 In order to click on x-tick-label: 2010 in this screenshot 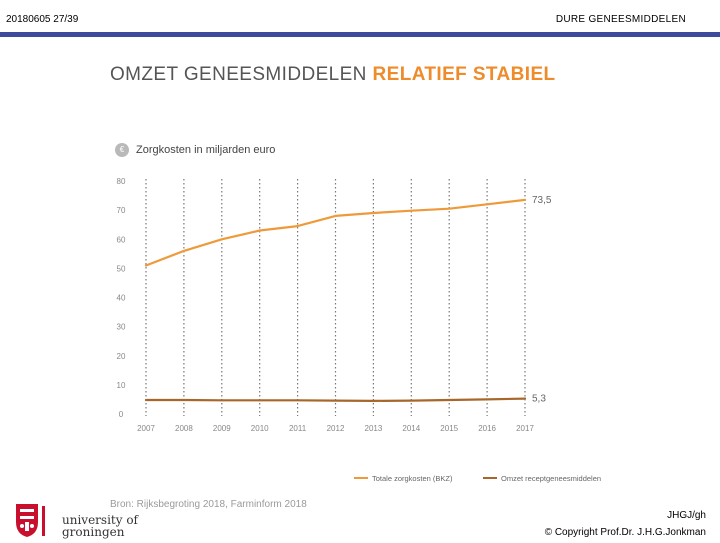, I will do `click(260, 428)`.